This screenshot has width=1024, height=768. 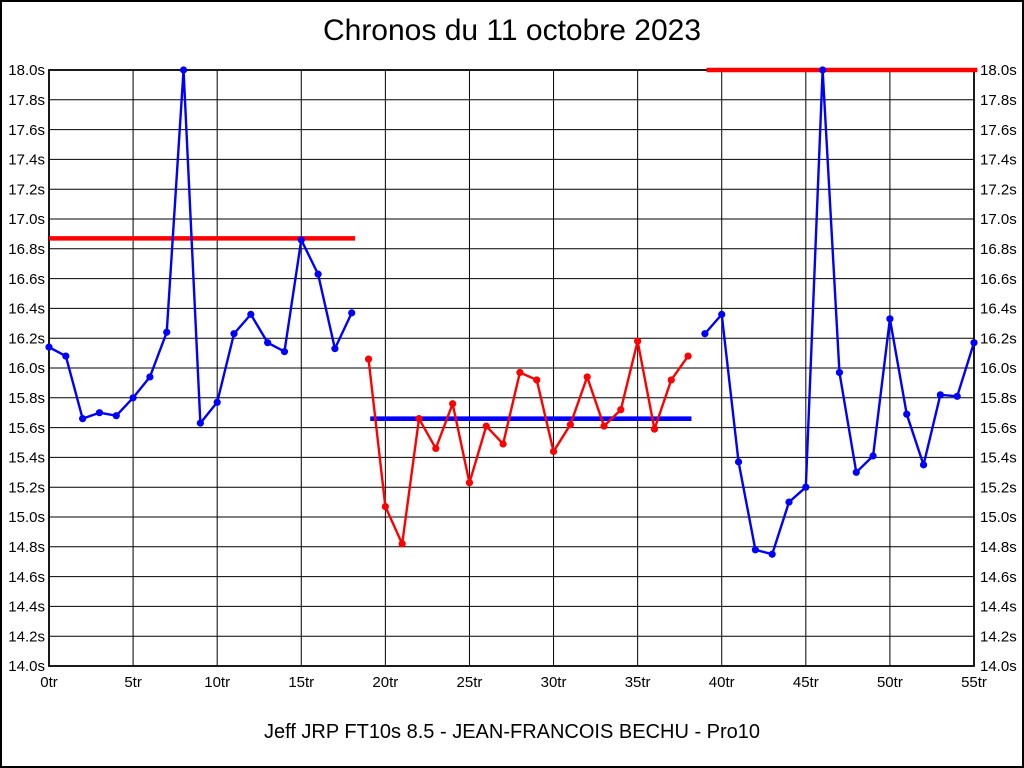 What do you see at coordinates (998, 487) in the screenshot?
I see `y-axis-label-right: 15.2s` at bounding box center [998, 487].